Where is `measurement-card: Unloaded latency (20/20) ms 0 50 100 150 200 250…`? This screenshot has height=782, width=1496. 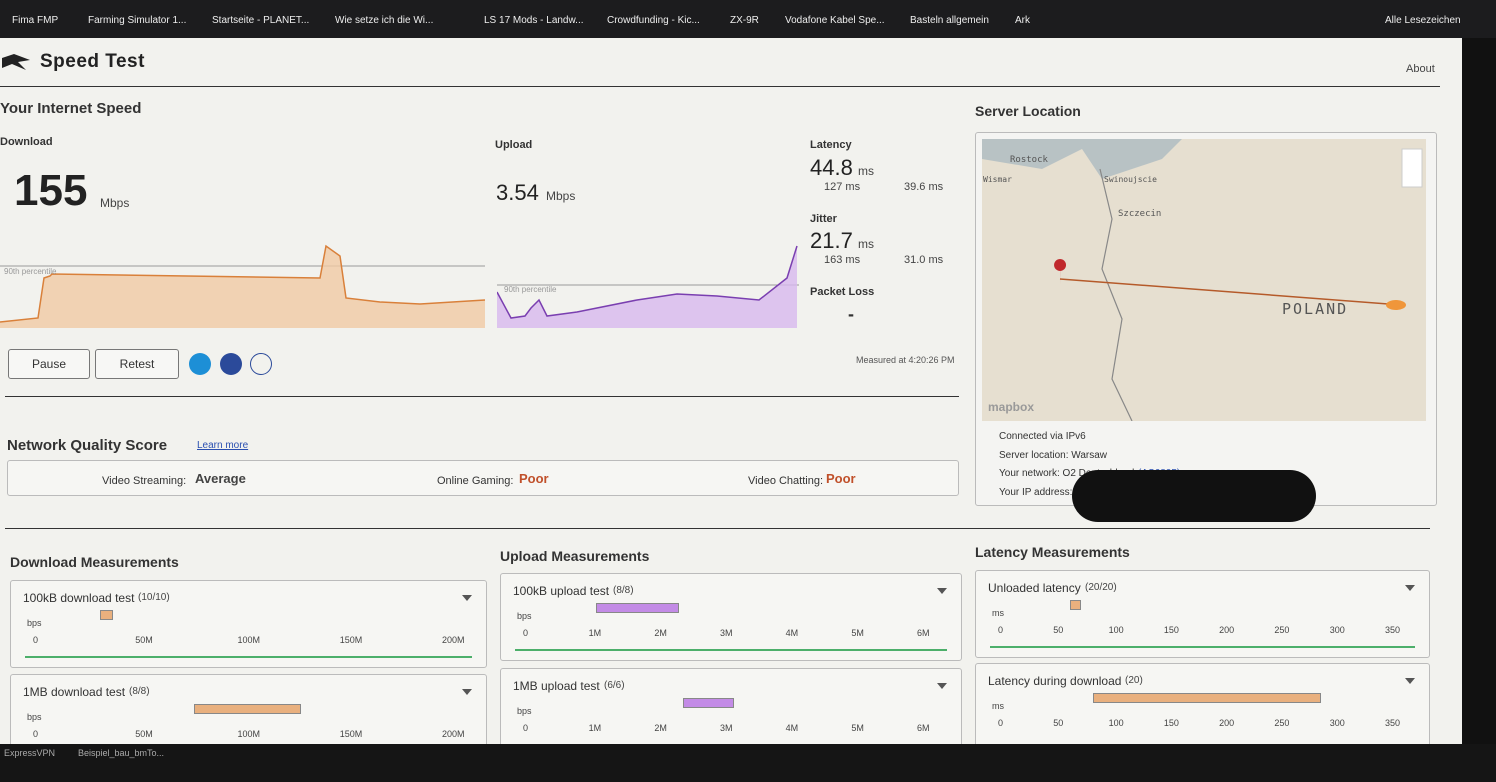
measurement-card: Unloaded latency (20/20) ms 0 50 100 150 200 250… is located at coordinates (1202, 614).